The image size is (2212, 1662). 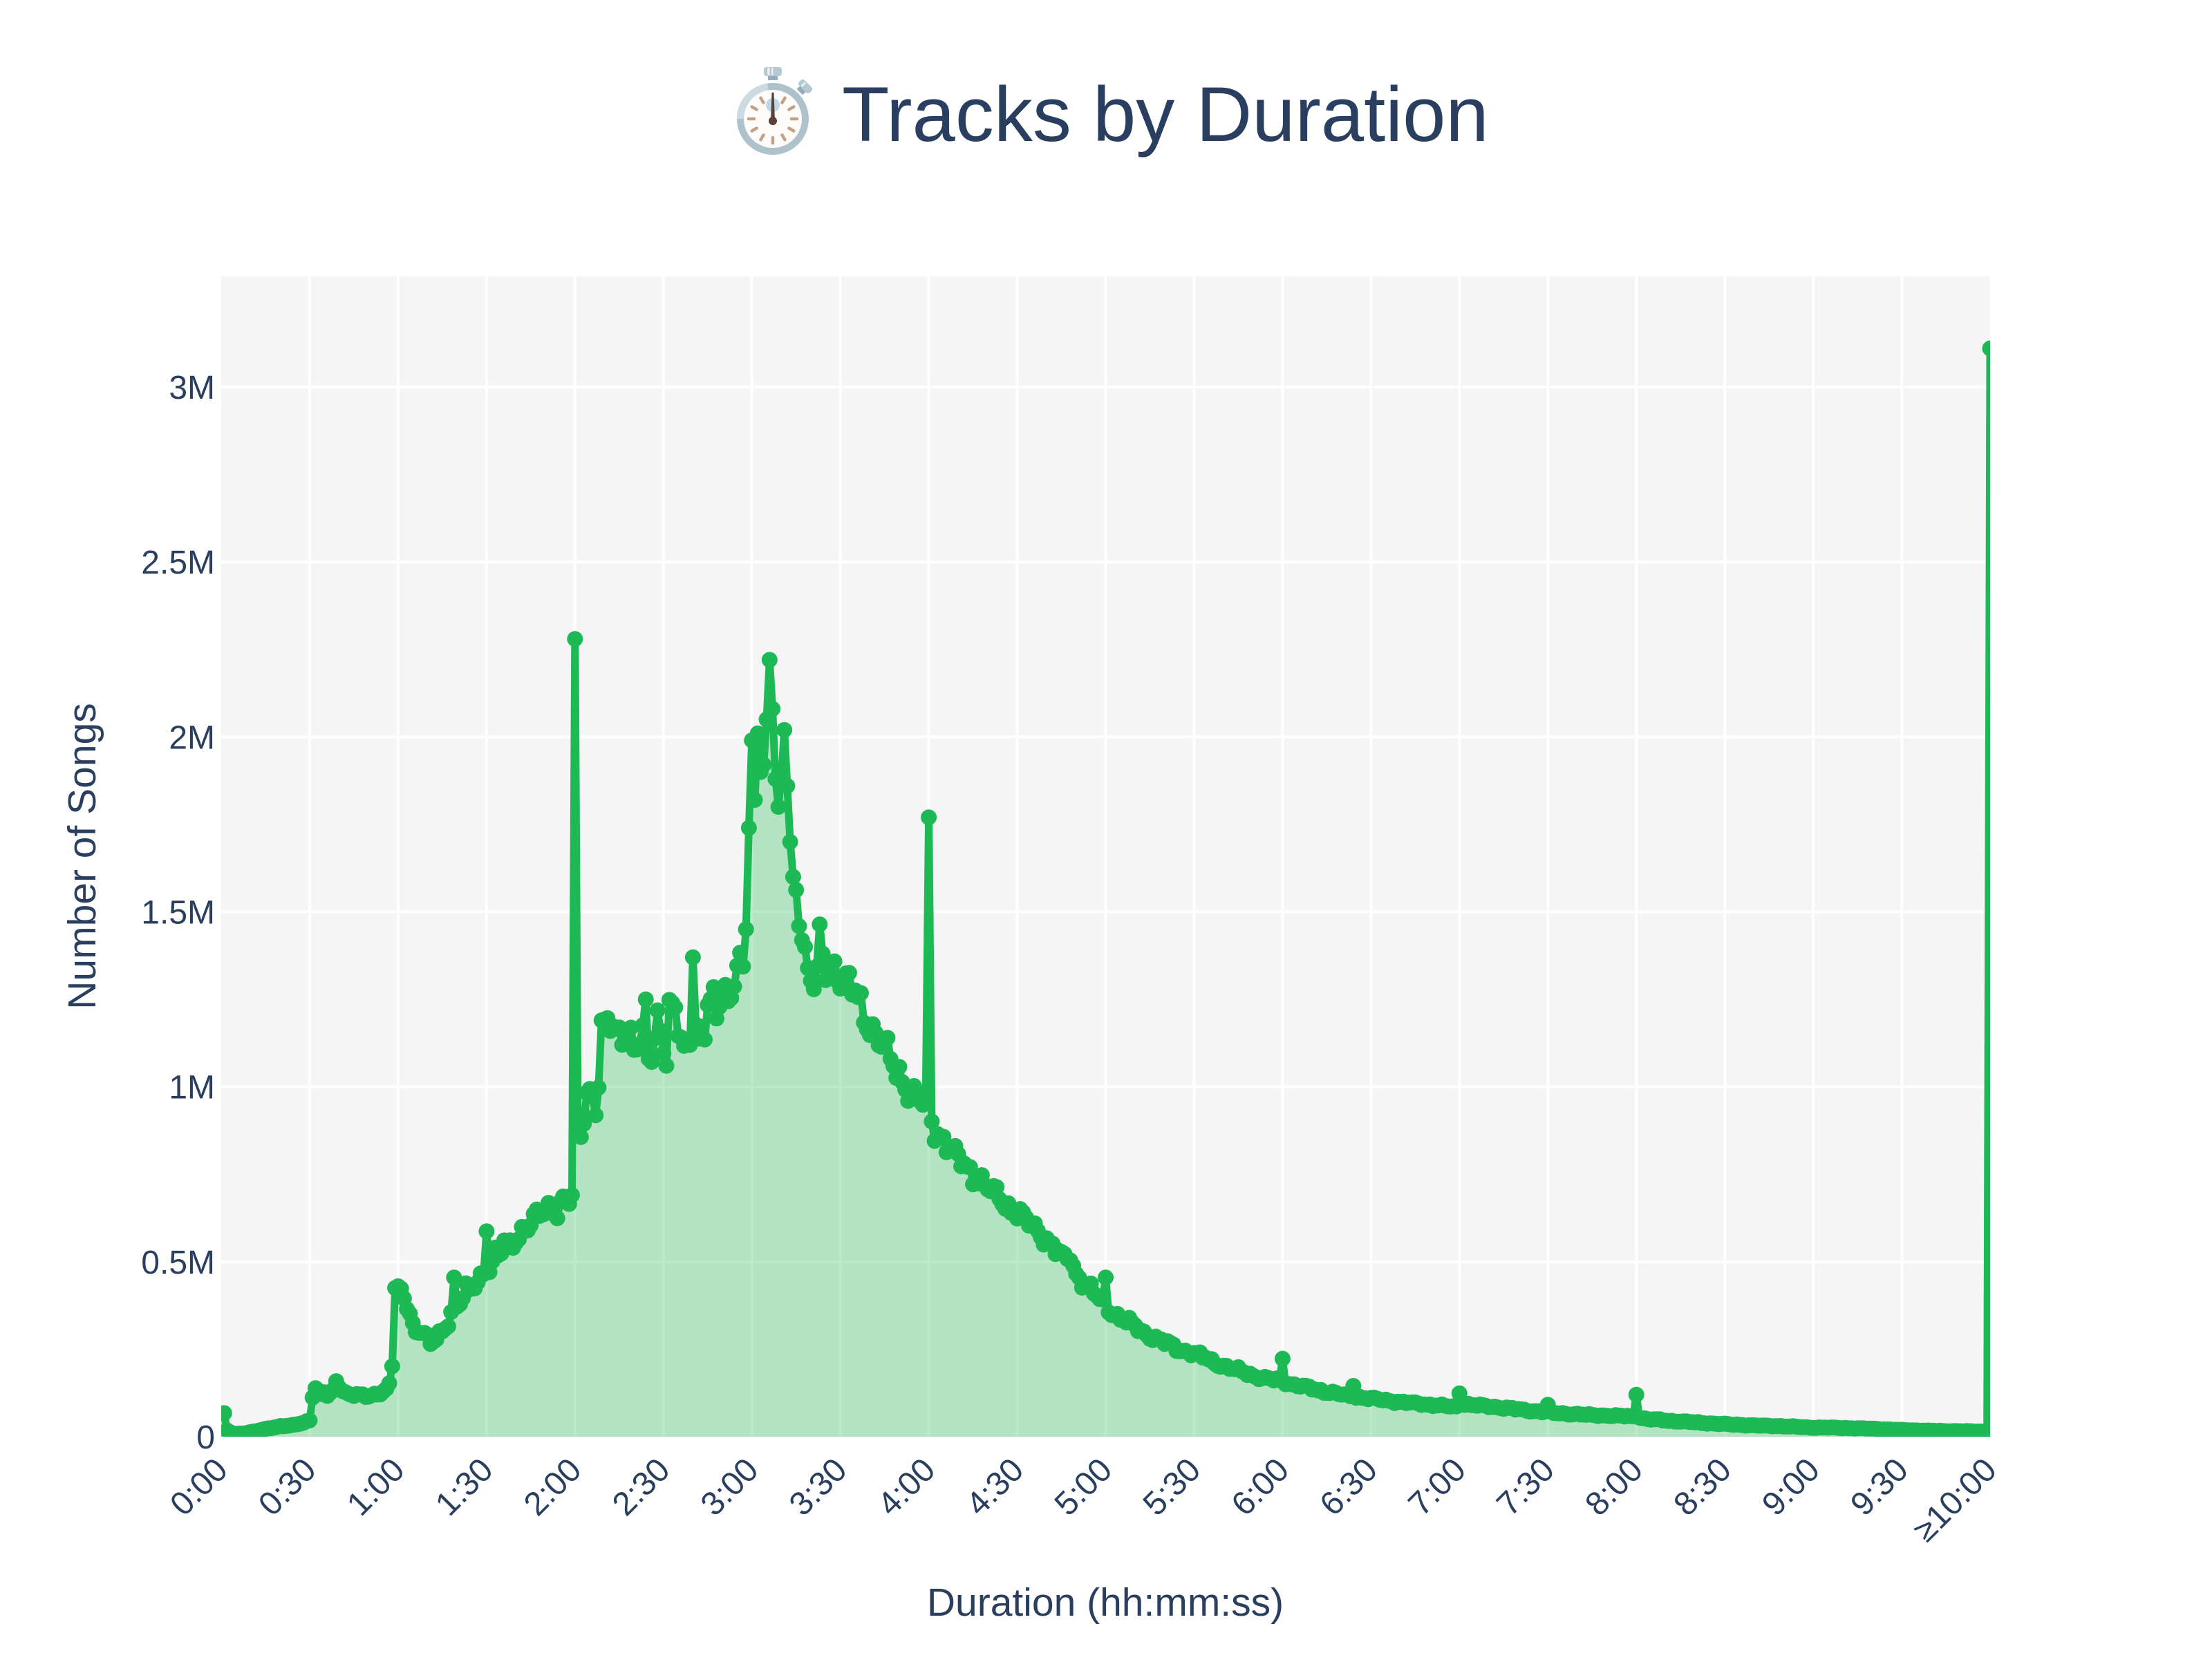 I want to click on svg-text: 1.5M, so click(x=178, y=913).